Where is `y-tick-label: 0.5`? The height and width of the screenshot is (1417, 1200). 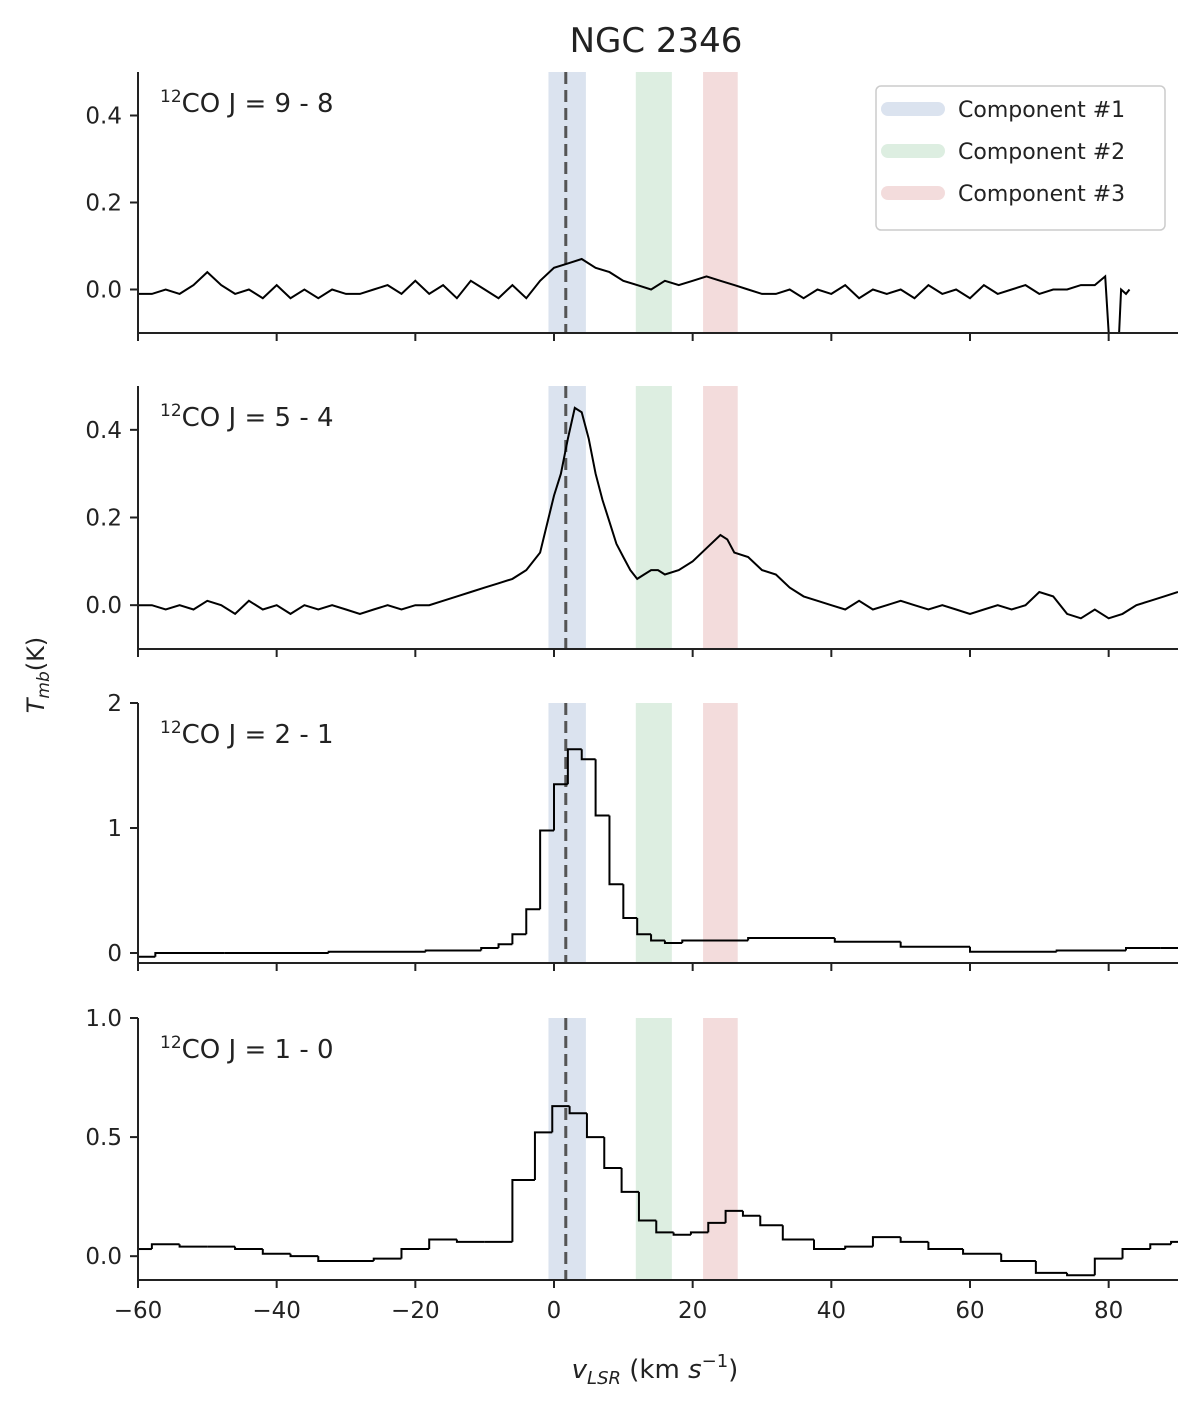
y-tick-label: 0.5 is located at coordinates (103, 1138).